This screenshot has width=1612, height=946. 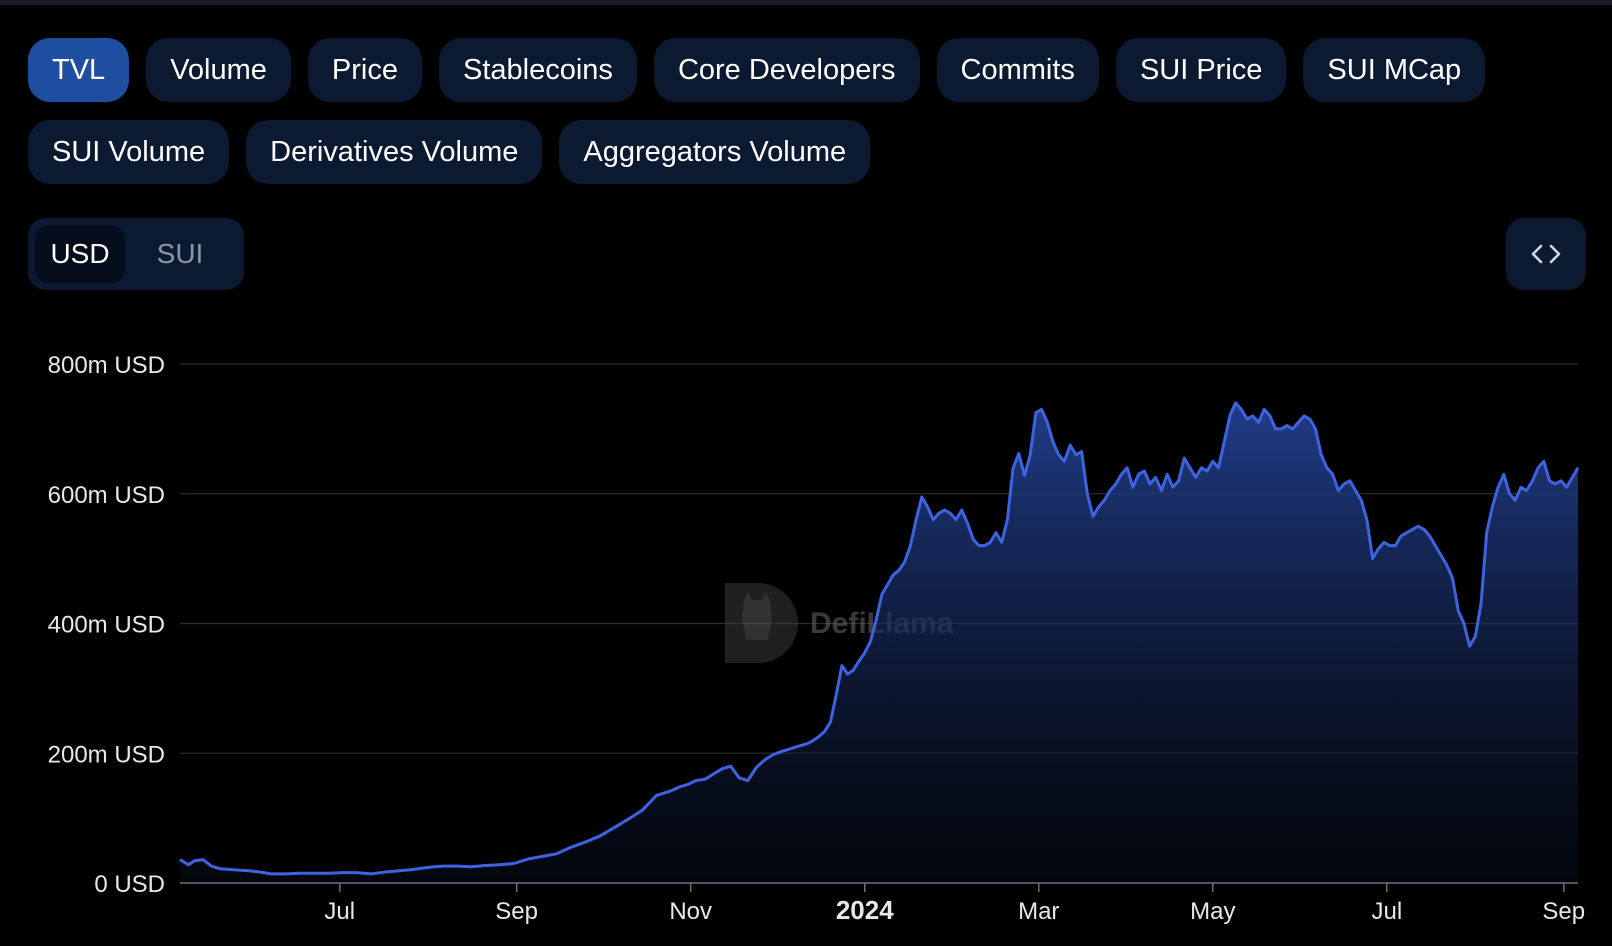 I want to click on tab-stablecoins: Stablecoins, so click(x=538, y=70).